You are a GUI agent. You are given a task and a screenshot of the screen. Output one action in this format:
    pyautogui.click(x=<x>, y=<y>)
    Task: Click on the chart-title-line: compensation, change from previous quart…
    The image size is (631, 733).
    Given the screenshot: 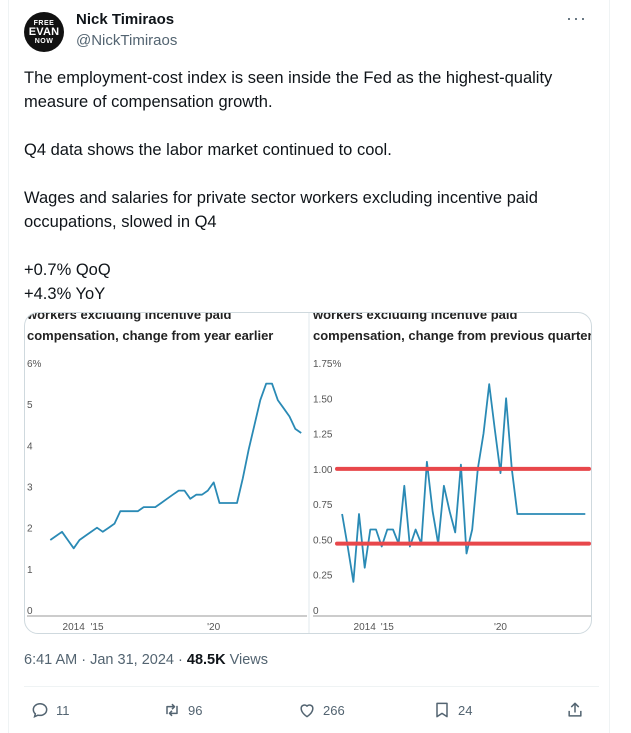 What is the action you would take?
    pyautogui.click(x=452, y=335)
    